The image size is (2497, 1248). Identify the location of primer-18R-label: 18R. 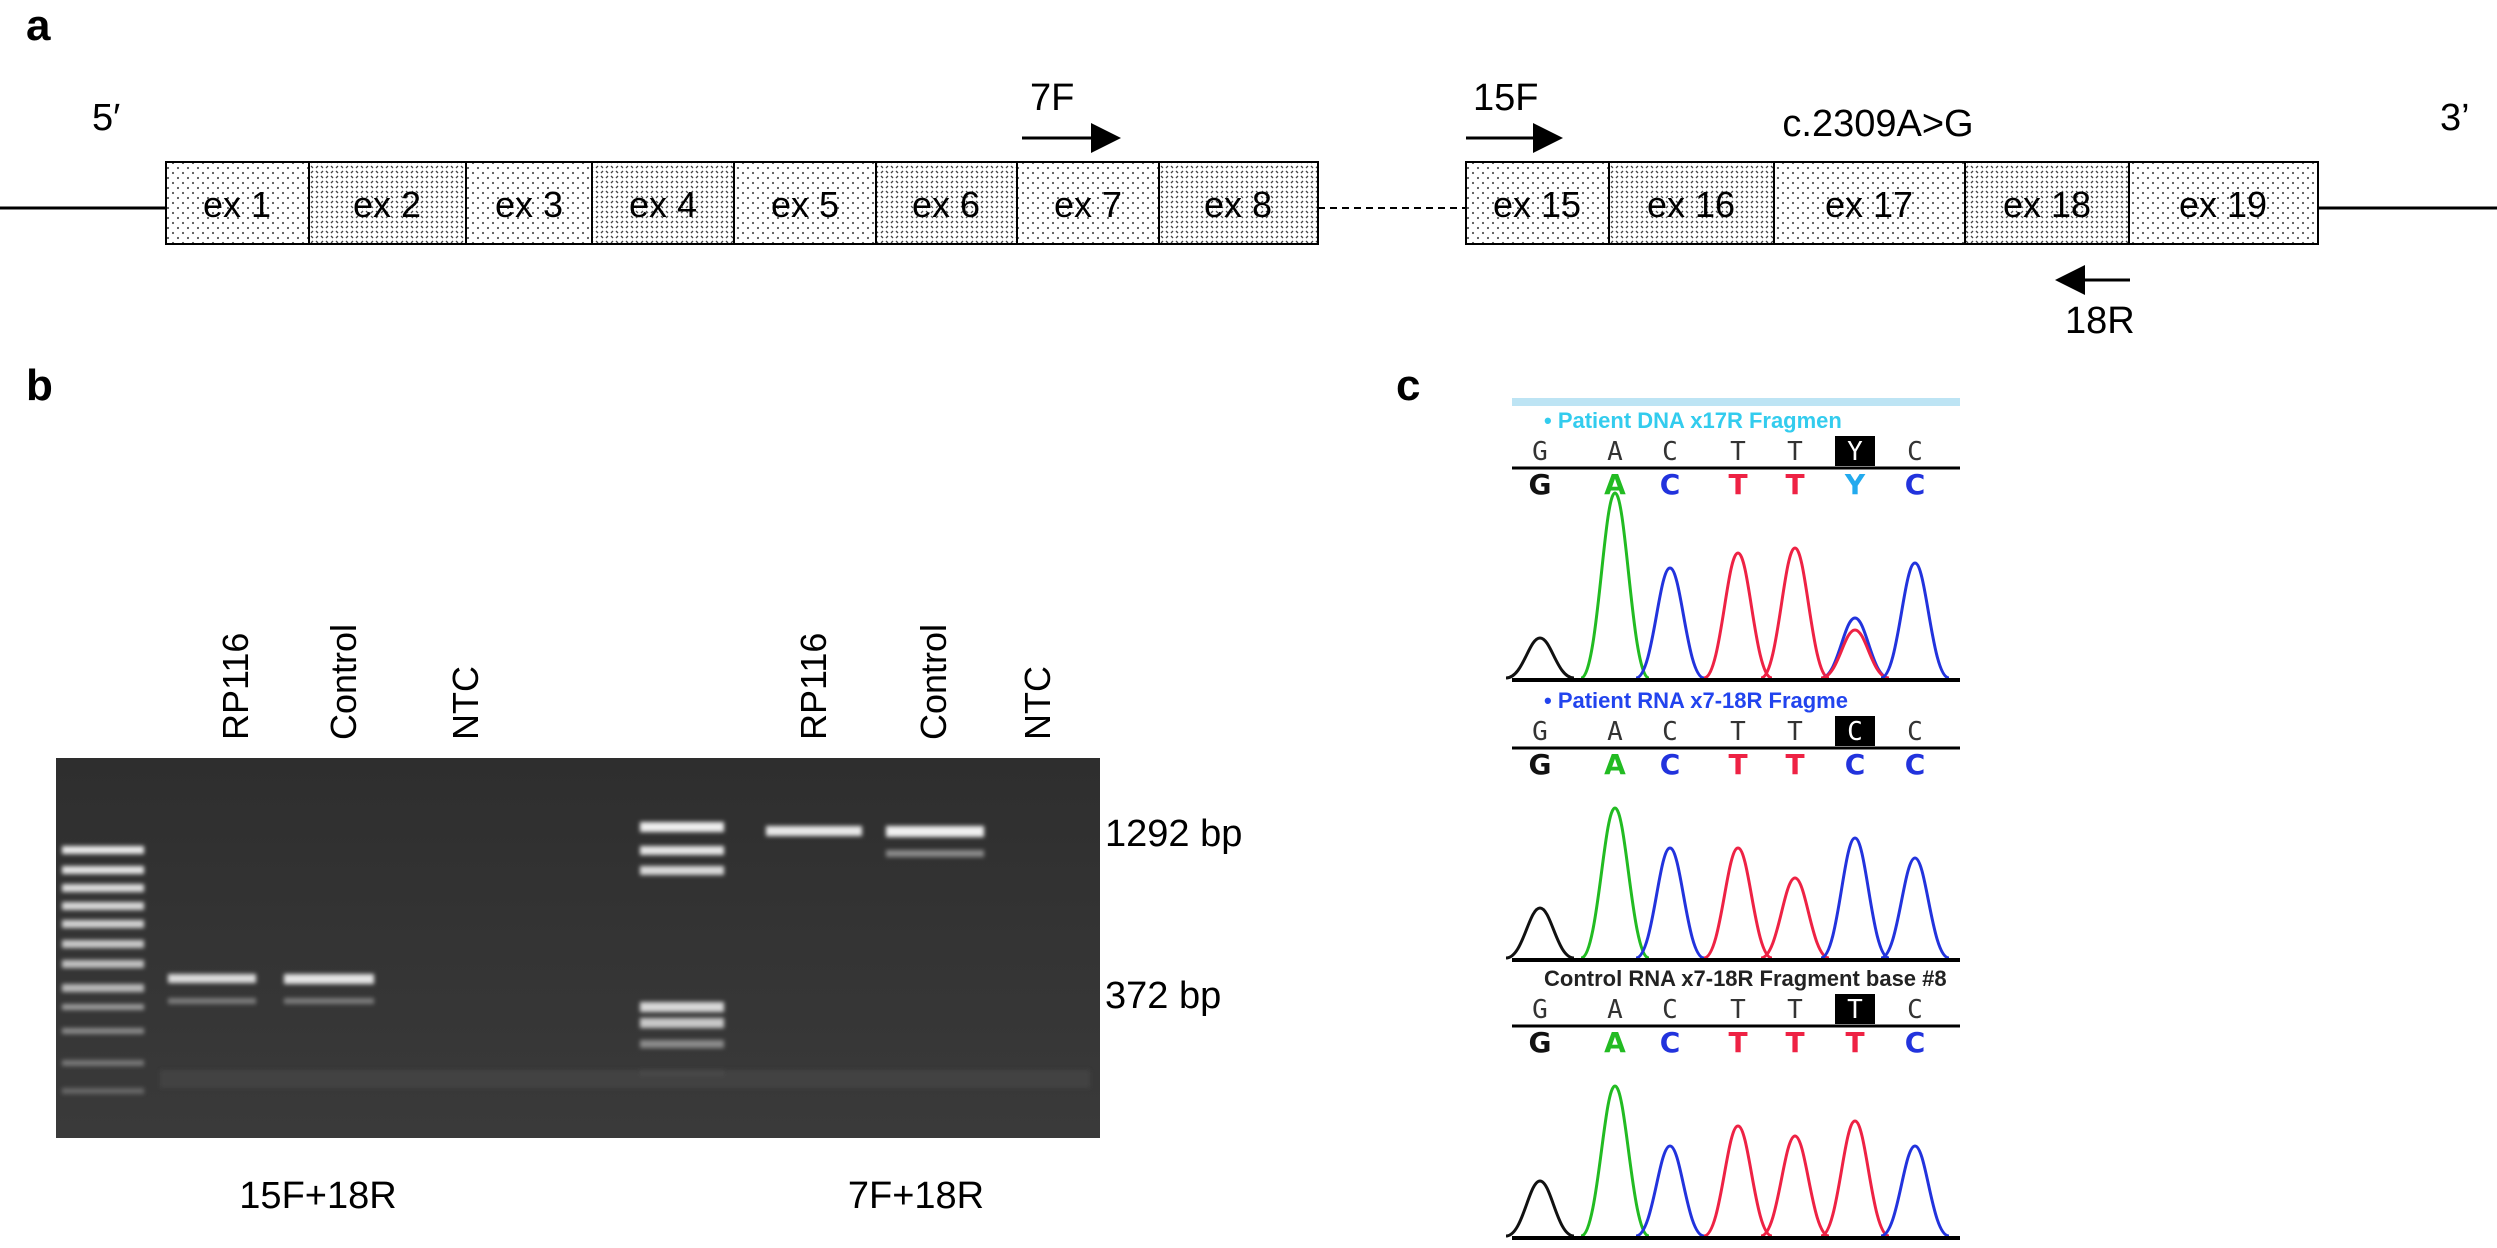
(2100, 321).